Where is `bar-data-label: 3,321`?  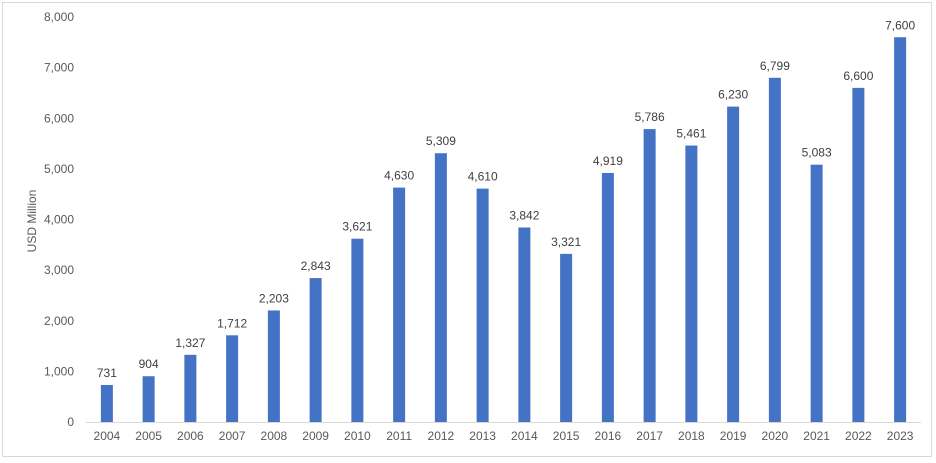
bar-data-label: 3,321 is located at coordinates (566, 242).